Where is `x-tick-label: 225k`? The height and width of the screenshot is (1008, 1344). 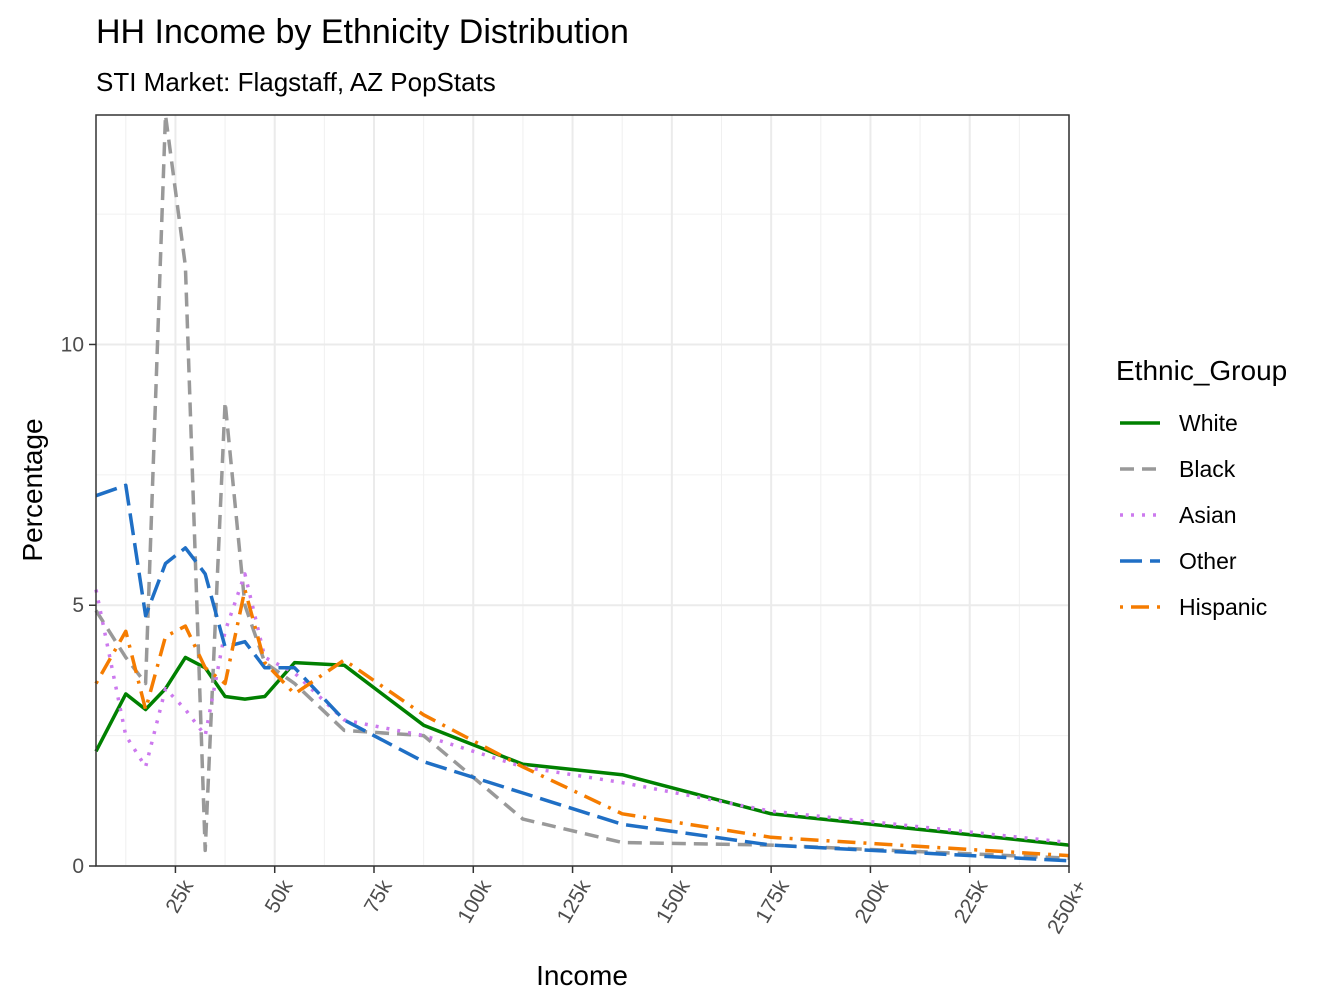
x-tick-label: 225k is located at coordinates (971, 901).